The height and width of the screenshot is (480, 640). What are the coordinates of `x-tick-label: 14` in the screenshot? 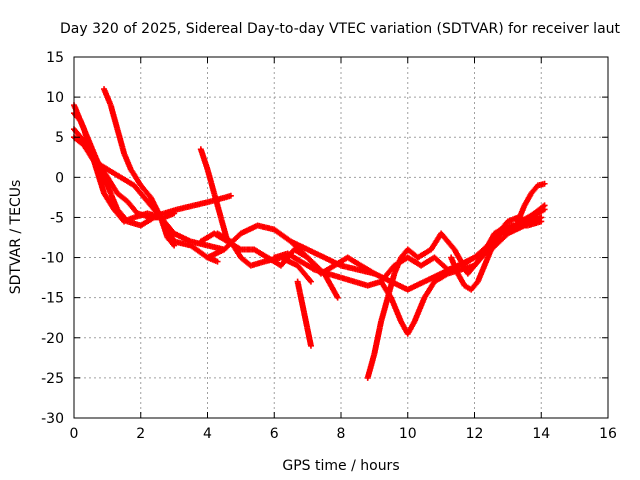 It's located at (541, 434).